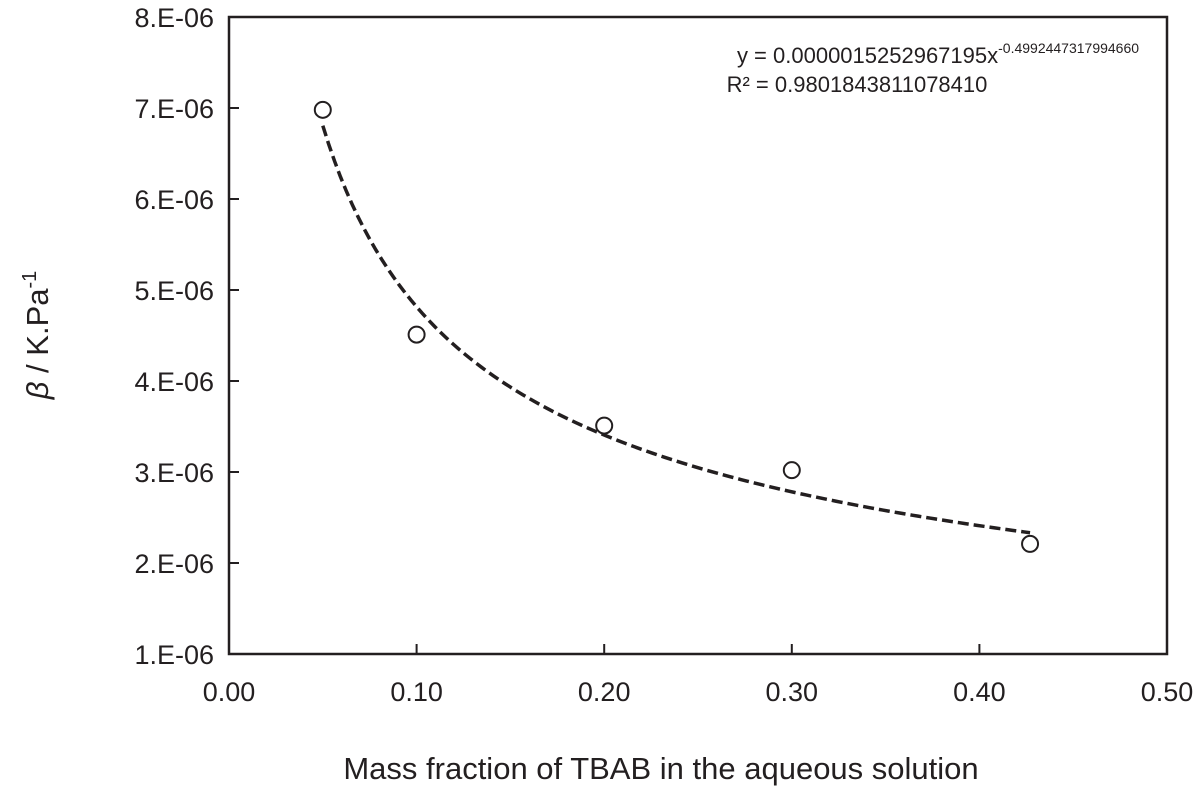 The width and height of the screenshot is (1200, 796). I want to click on trendline-equation-lhs: y = 0.0000015252967195x, so click(867, 55).